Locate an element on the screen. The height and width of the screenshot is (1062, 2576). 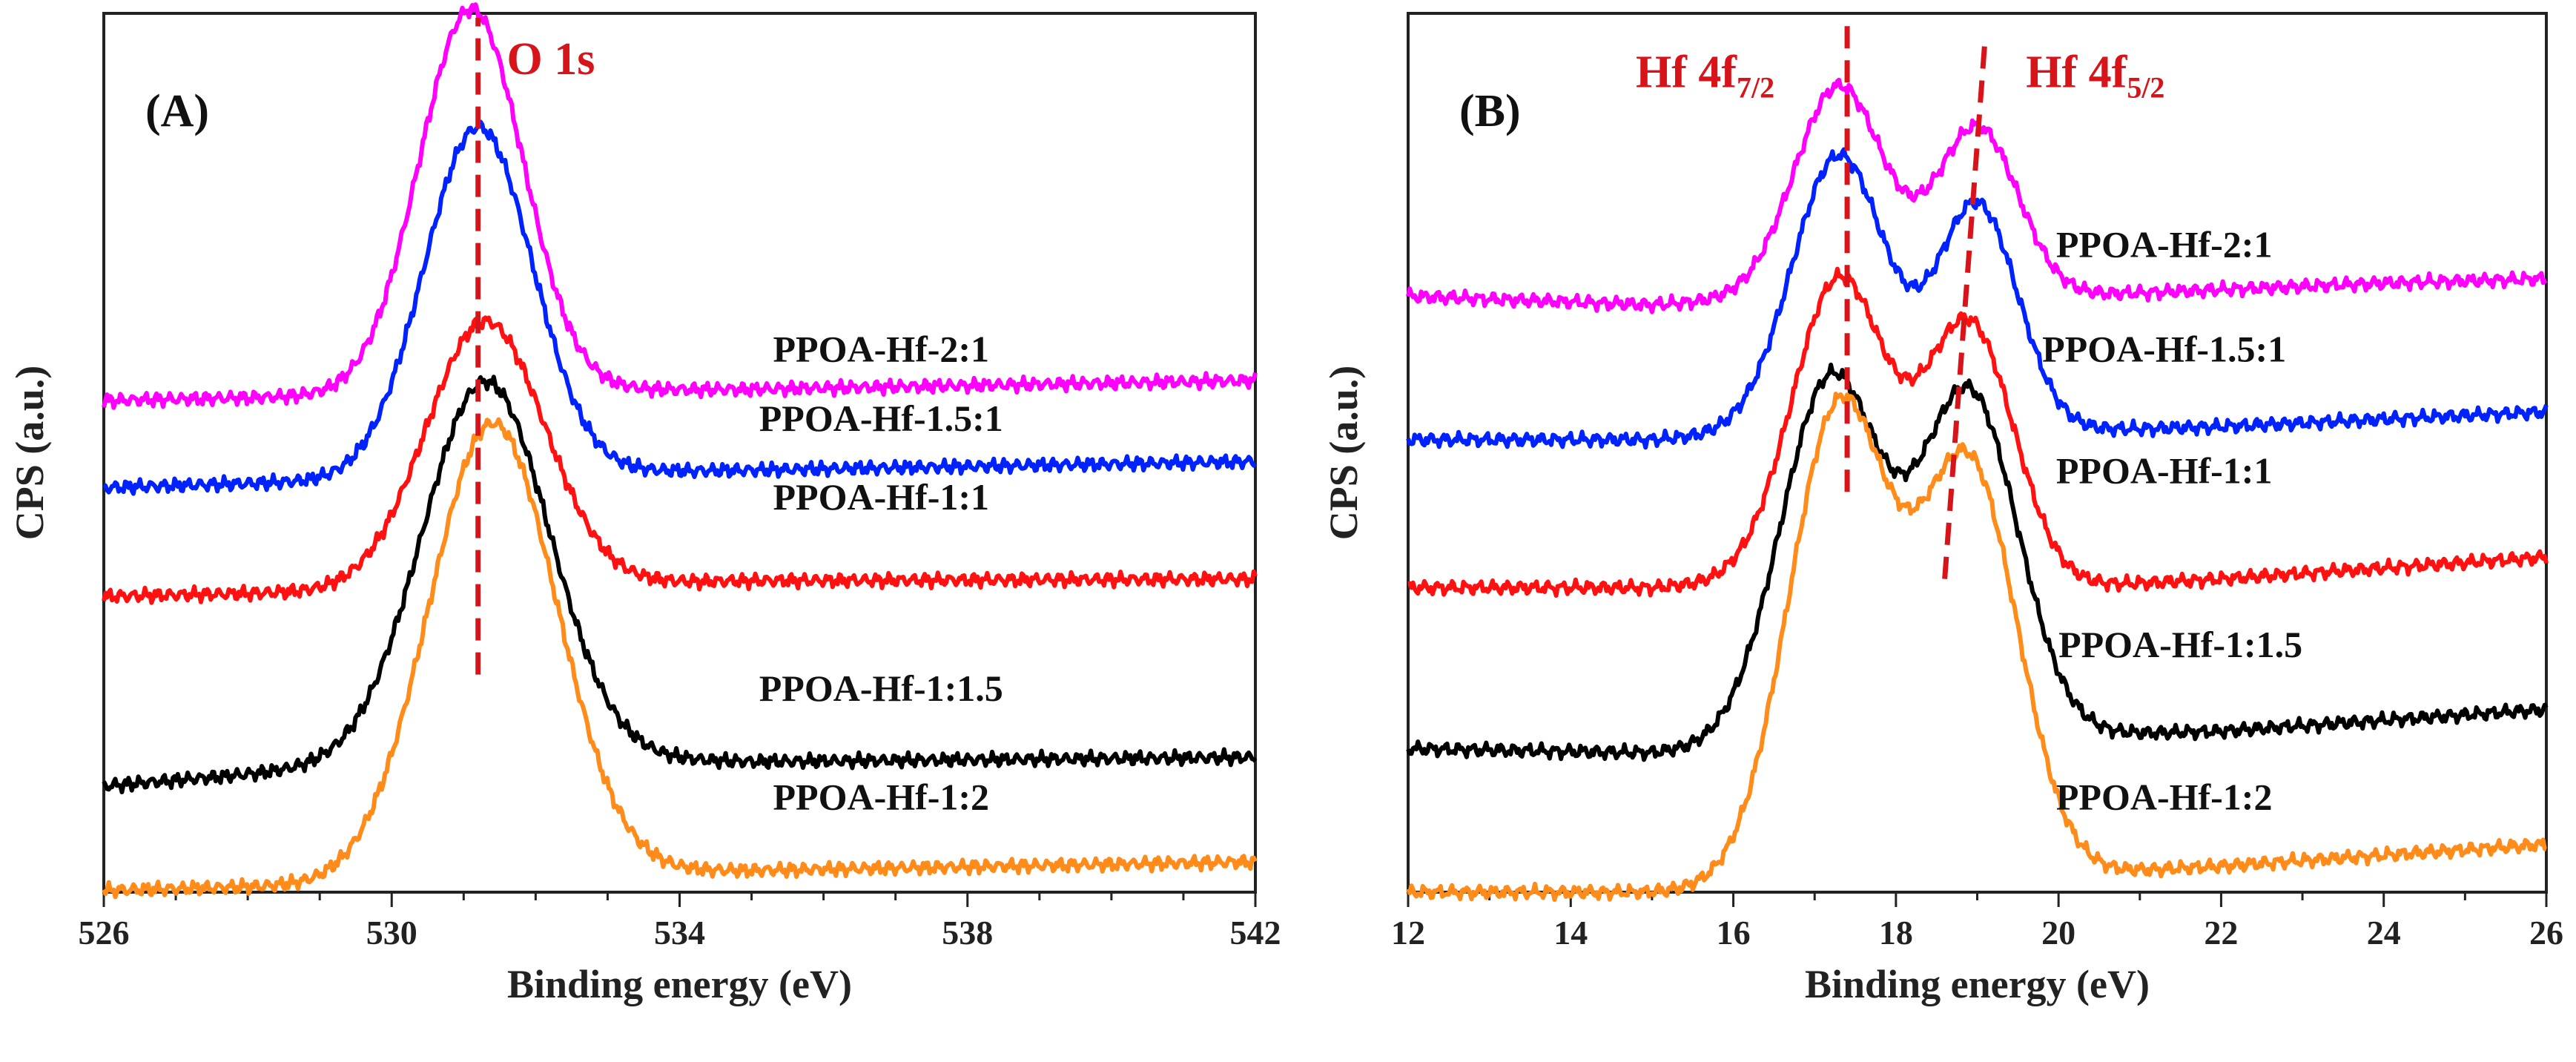
x-tick-label: 538 is located at coordinates (967, 933).